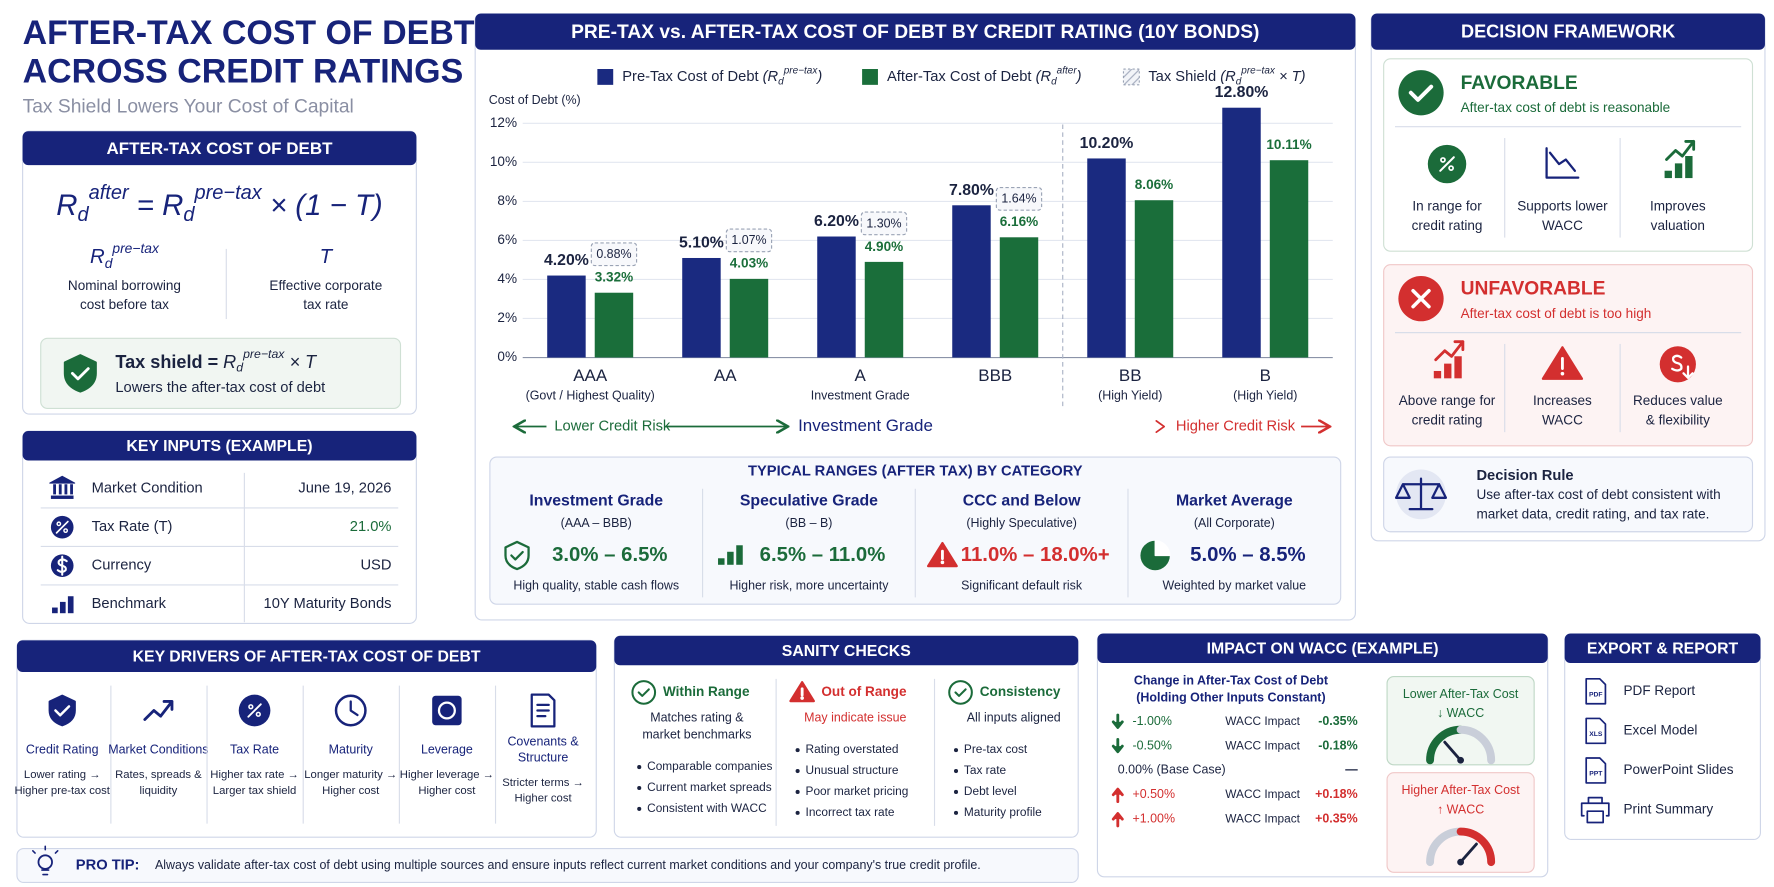 The height and width of the screenshot is (887, 1774). What do you see at coordinates (566, 260) in the screenshot?
I see `data-label: 4.20%` at bounding box center [566, 260].